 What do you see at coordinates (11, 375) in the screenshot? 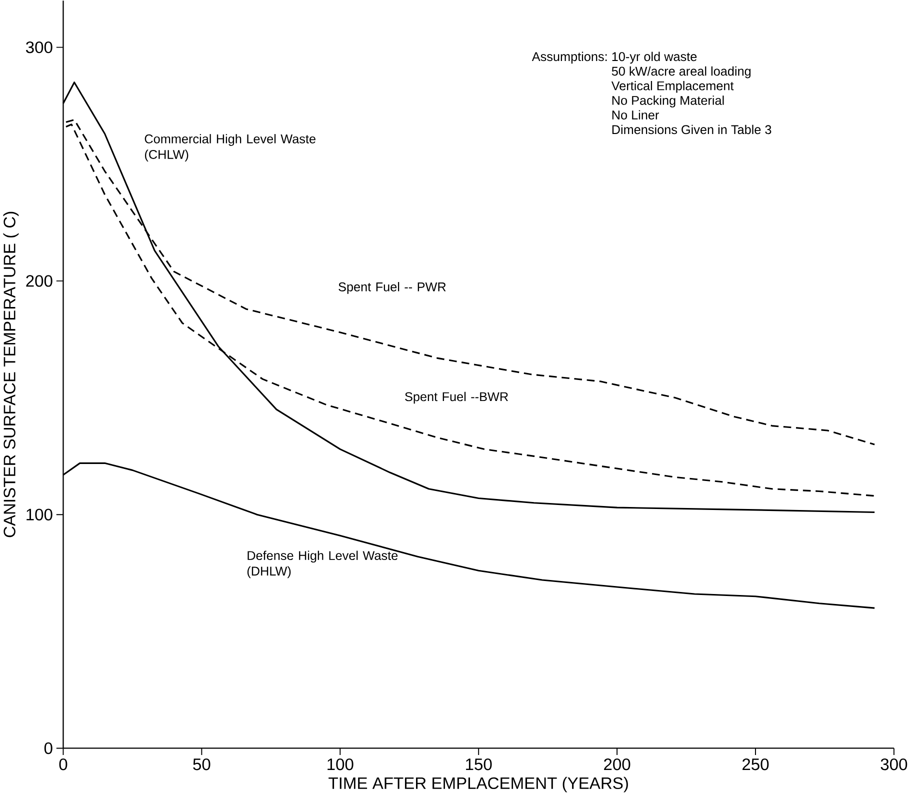
I see `y-axis-title: CANISTER SURFACE TEMPERATURE ( C)` at bounding box center [11, 375].